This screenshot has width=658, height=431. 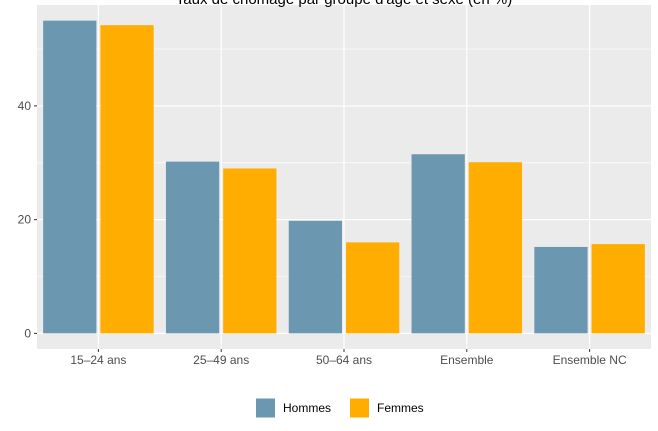 I want to click on legend-label-hommes: Hommes, so click(x=307, y=408).